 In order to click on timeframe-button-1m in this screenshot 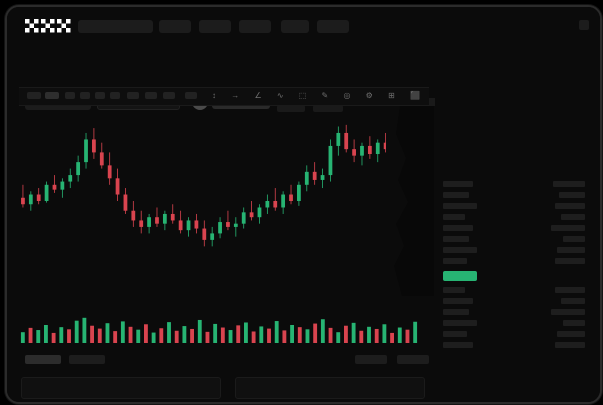, I will do `click(70, 95)`.